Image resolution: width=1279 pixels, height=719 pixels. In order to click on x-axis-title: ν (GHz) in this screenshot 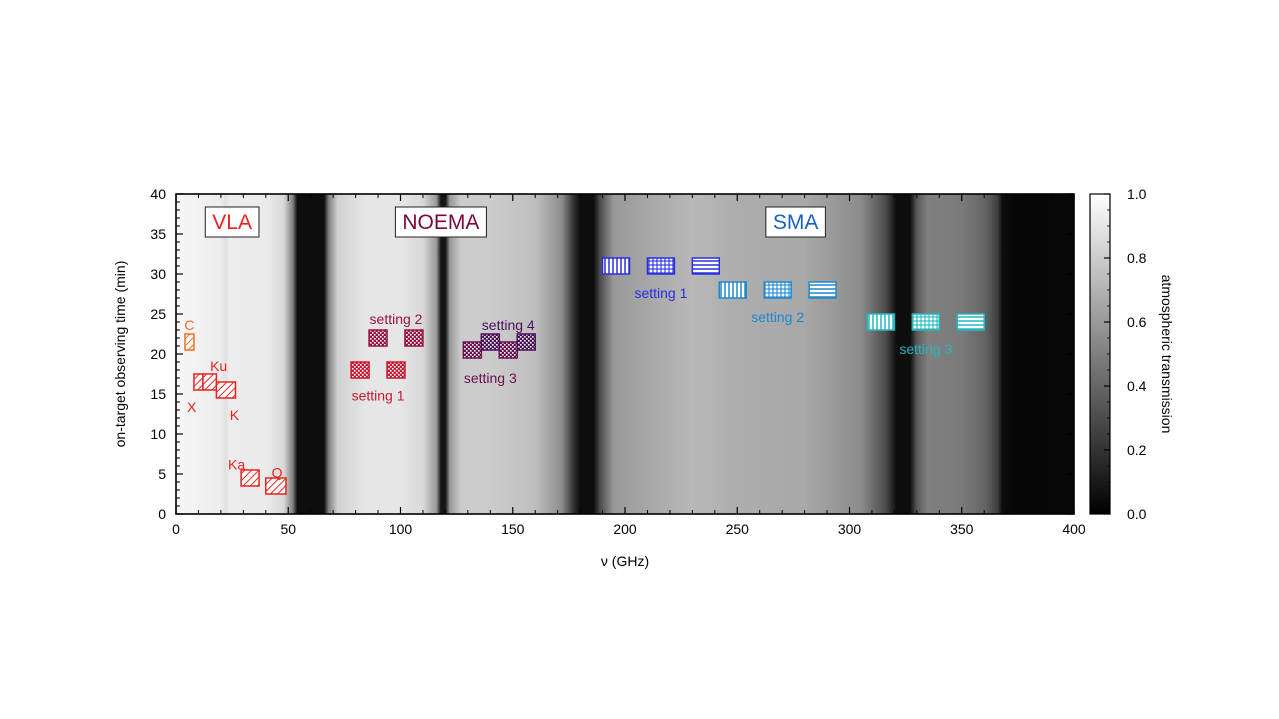, I will do `click(625, 561)`.